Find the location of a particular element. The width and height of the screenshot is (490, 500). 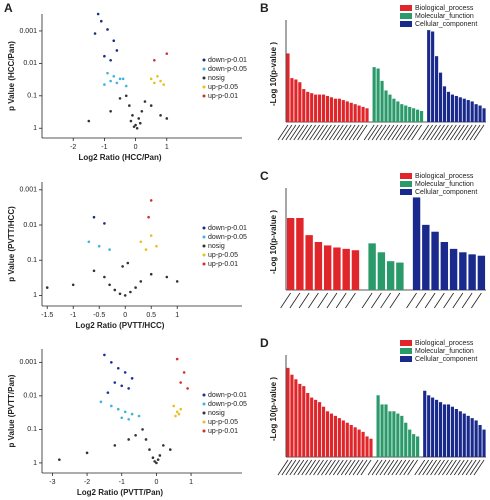

y-axis-title: p Value (HCC/Pan) is located at coordinates (11, 76).